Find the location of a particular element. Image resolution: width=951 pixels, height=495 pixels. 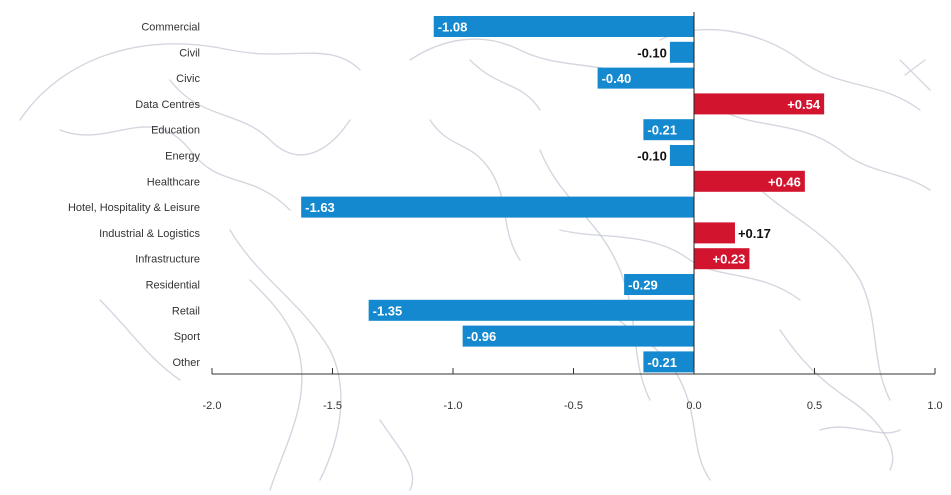

bar-retail is located at coordinates (531, 310).